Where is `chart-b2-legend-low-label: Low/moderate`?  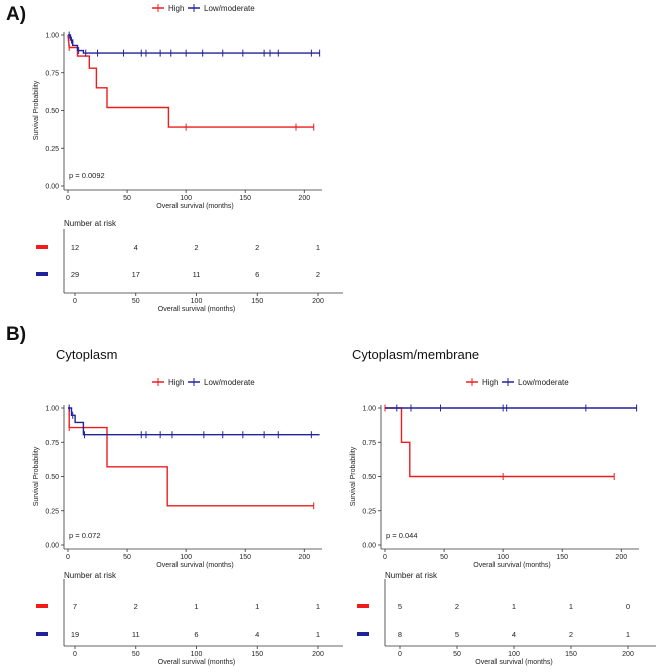 chart-b2-legend-low-label: Low/moderate is located at coordinates (543, 382).